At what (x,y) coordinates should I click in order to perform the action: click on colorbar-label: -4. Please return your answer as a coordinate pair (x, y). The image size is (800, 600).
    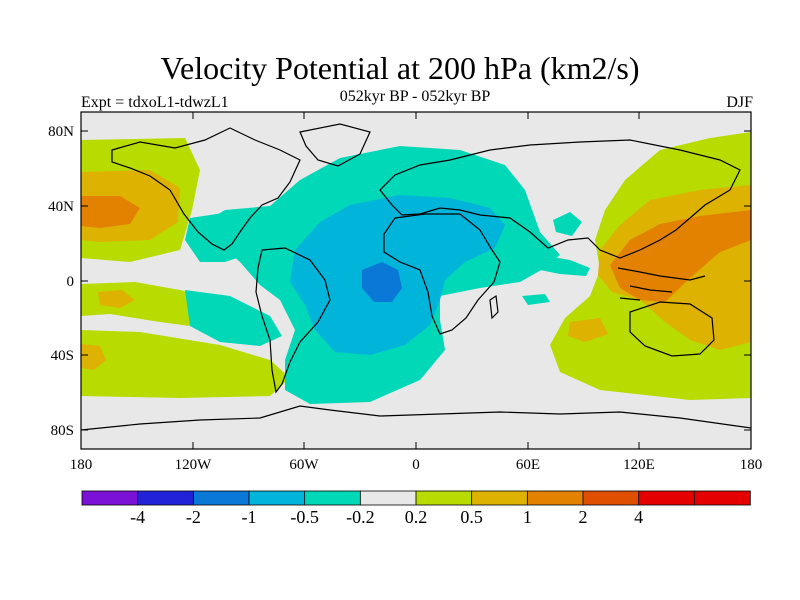
    Looking at the image, I should click on (137, 517).